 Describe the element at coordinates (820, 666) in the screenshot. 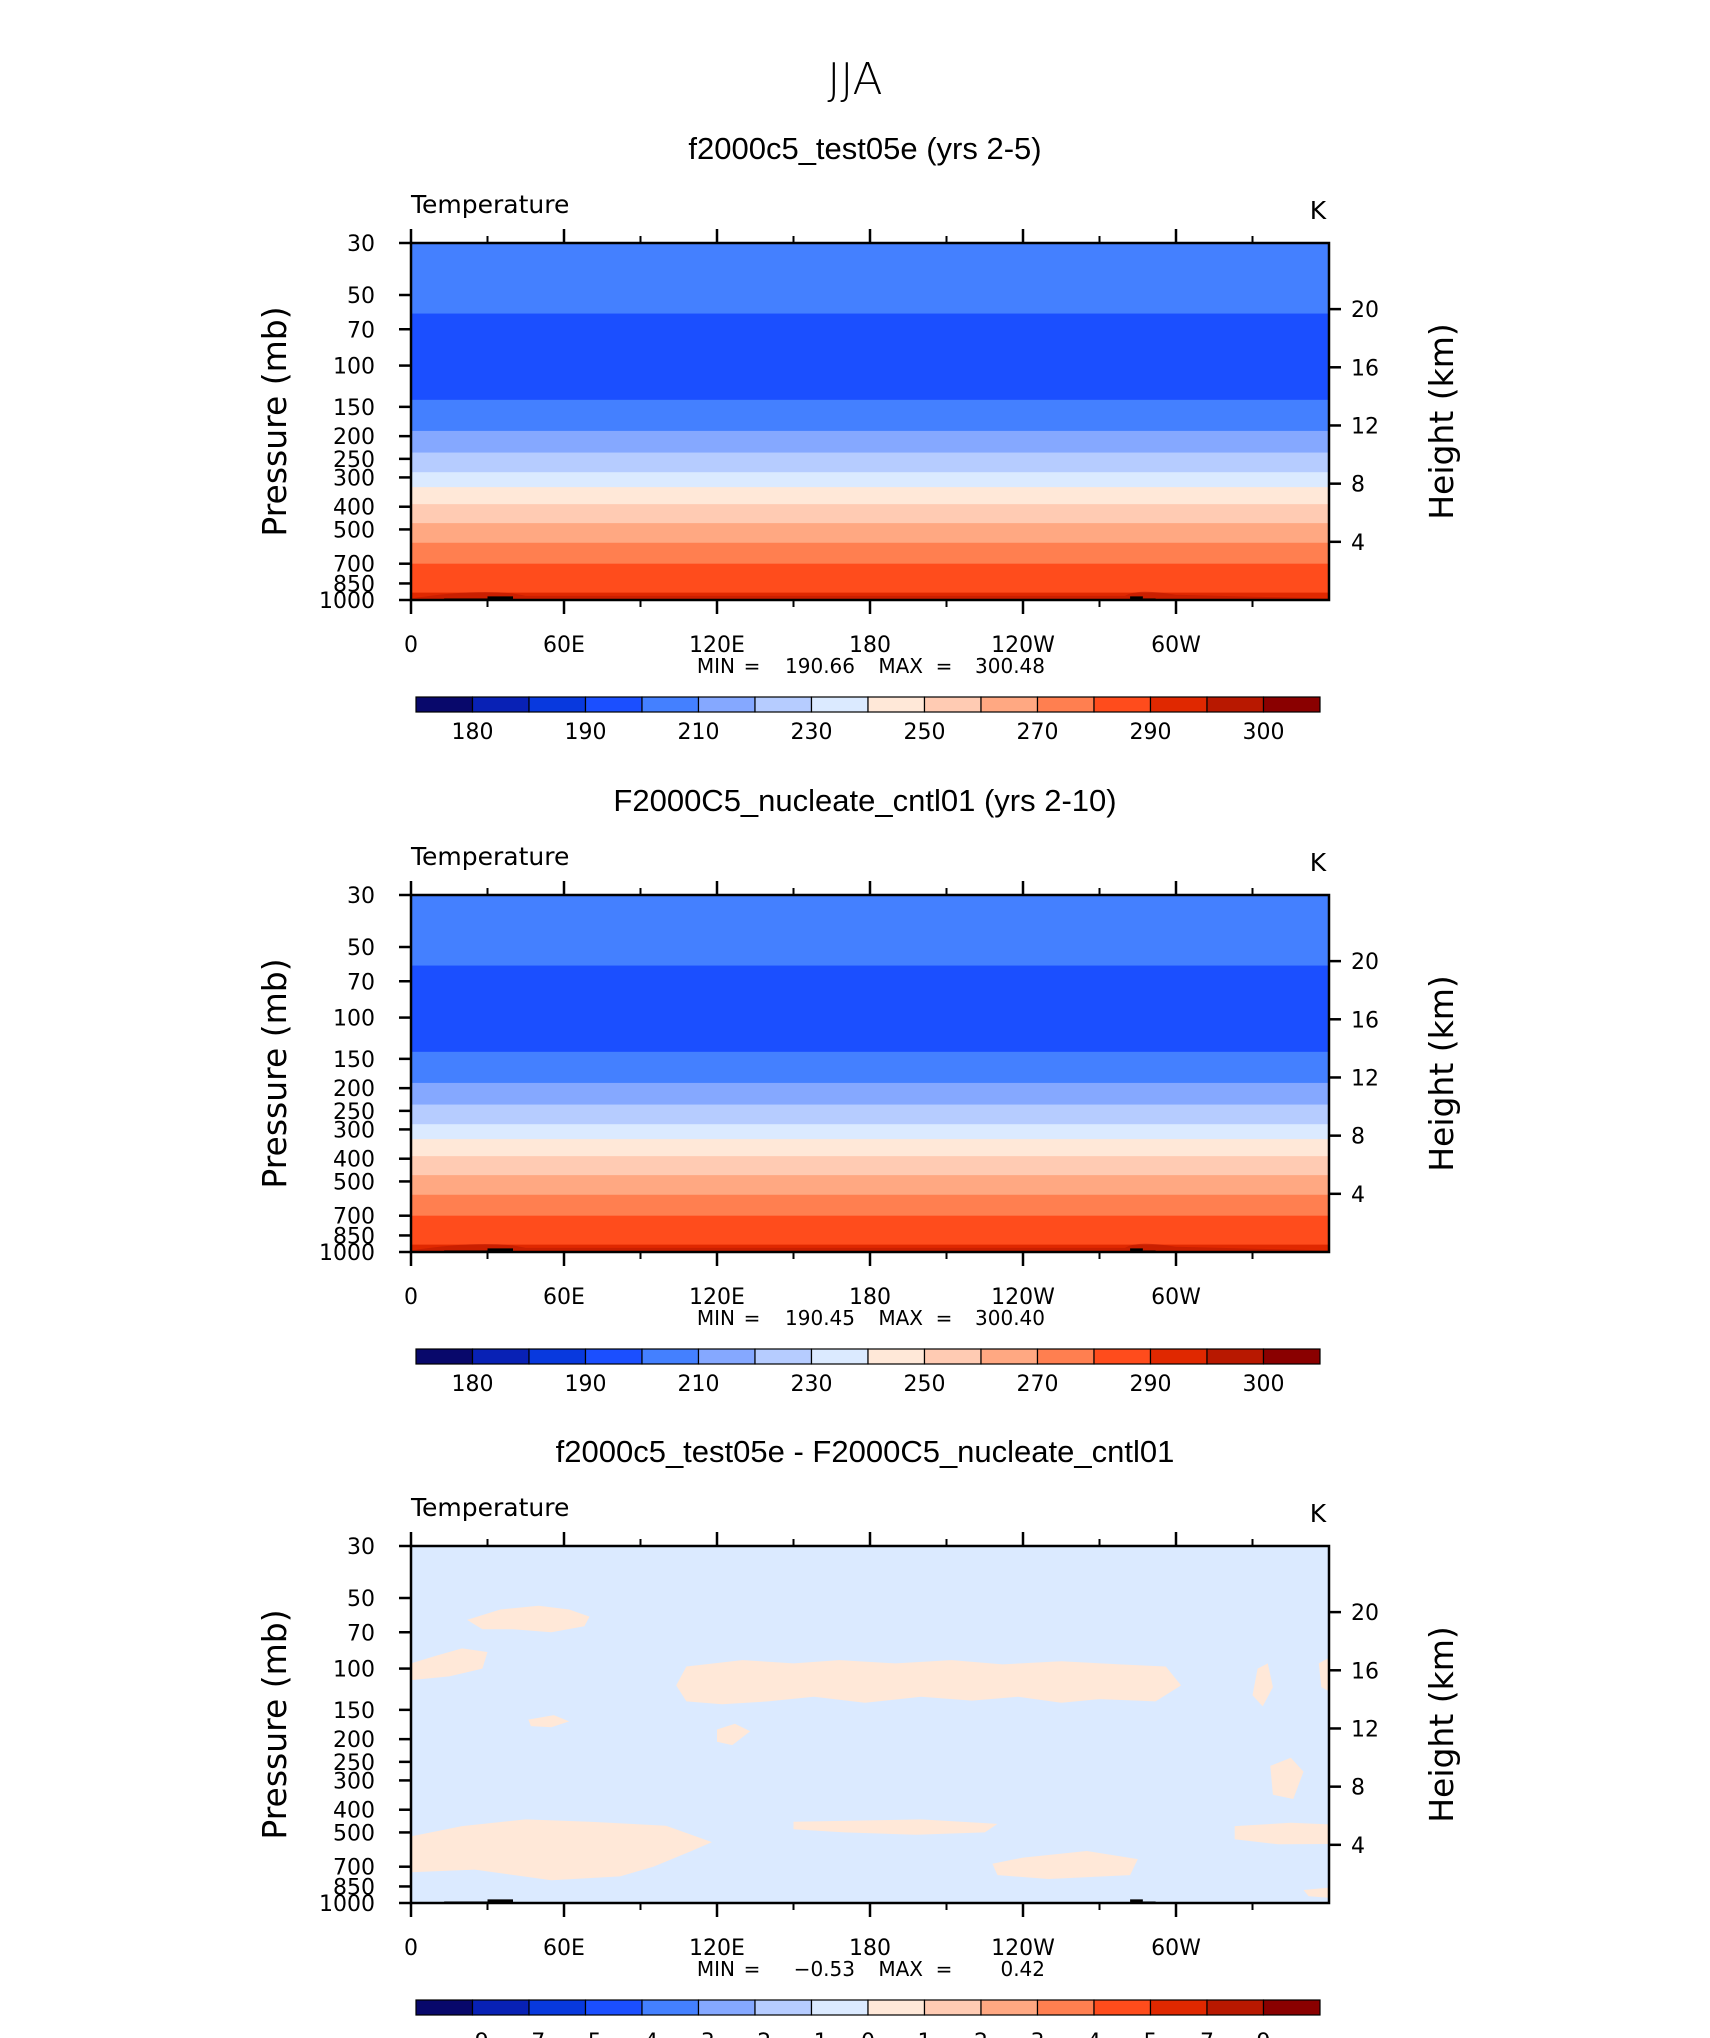

I see `min-value: 190.66` at that location.